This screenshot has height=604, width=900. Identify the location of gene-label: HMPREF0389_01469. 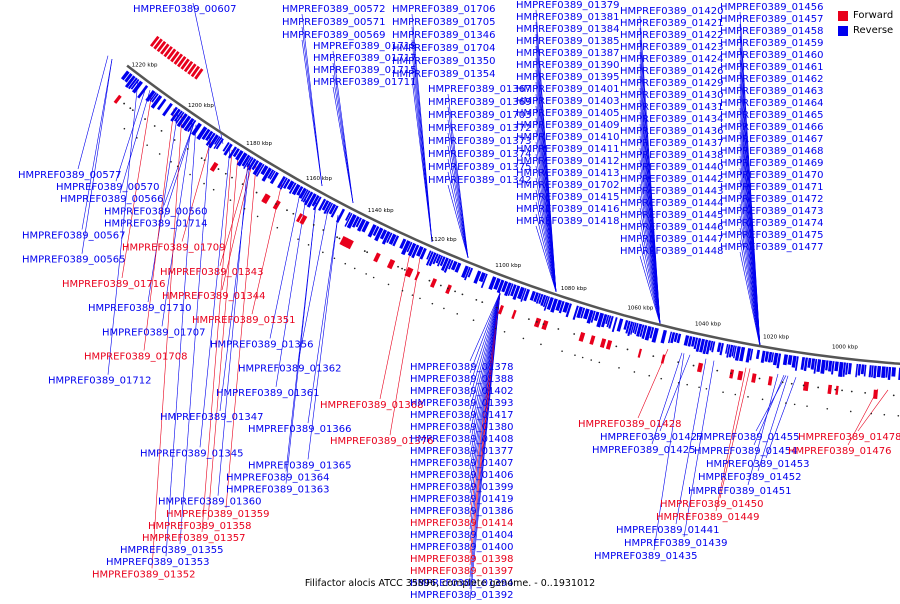
(771, 163).